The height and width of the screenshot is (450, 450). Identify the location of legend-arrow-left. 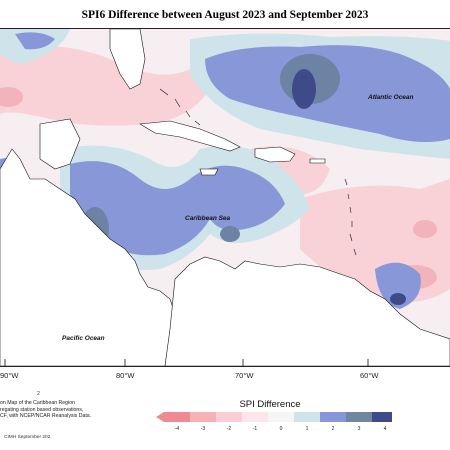
(160, 417).